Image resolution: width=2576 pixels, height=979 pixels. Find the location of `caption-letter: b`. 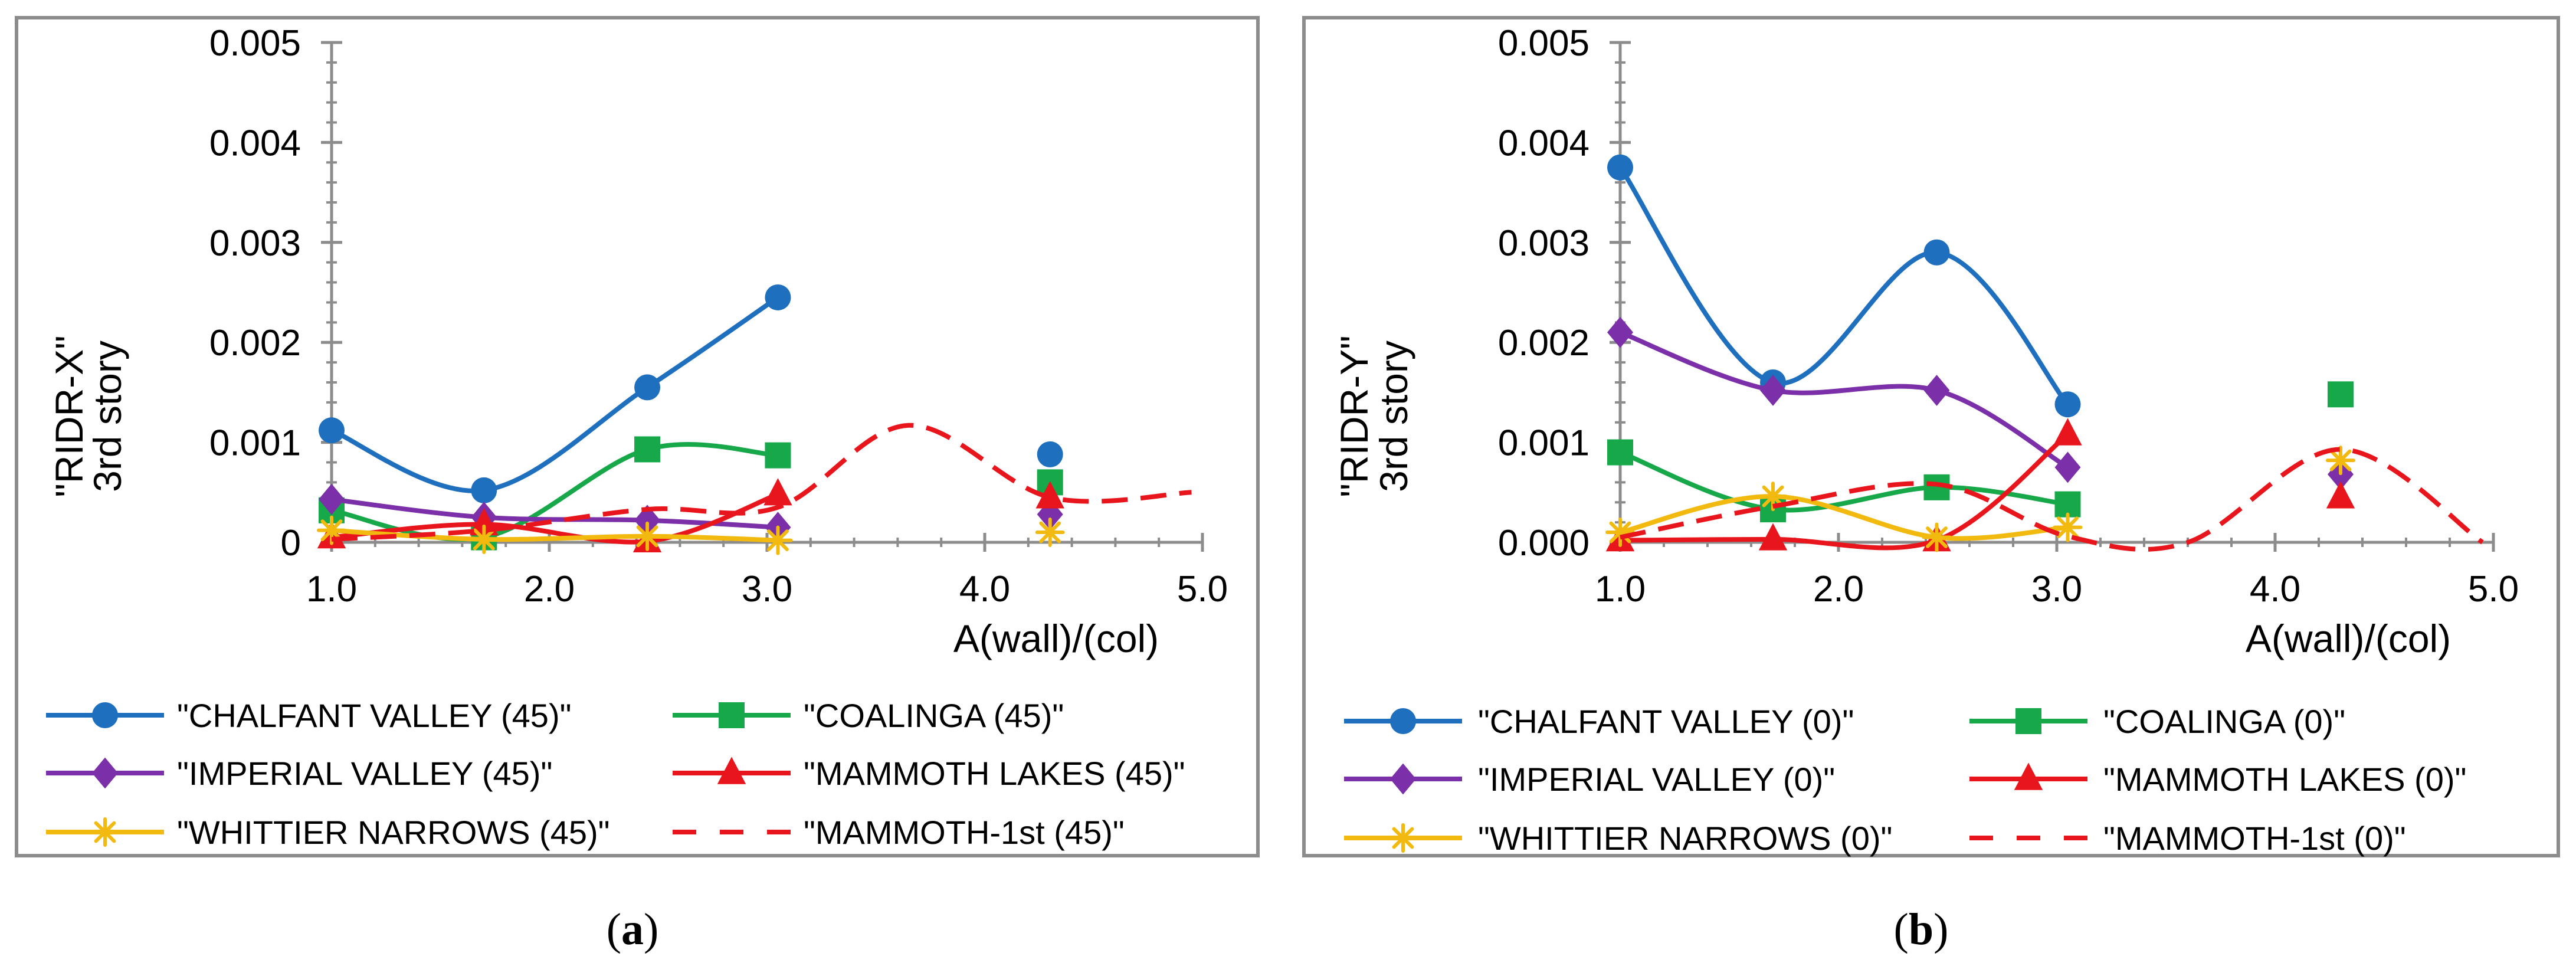

caption-letter: b is located at coordinates (1921, 930).